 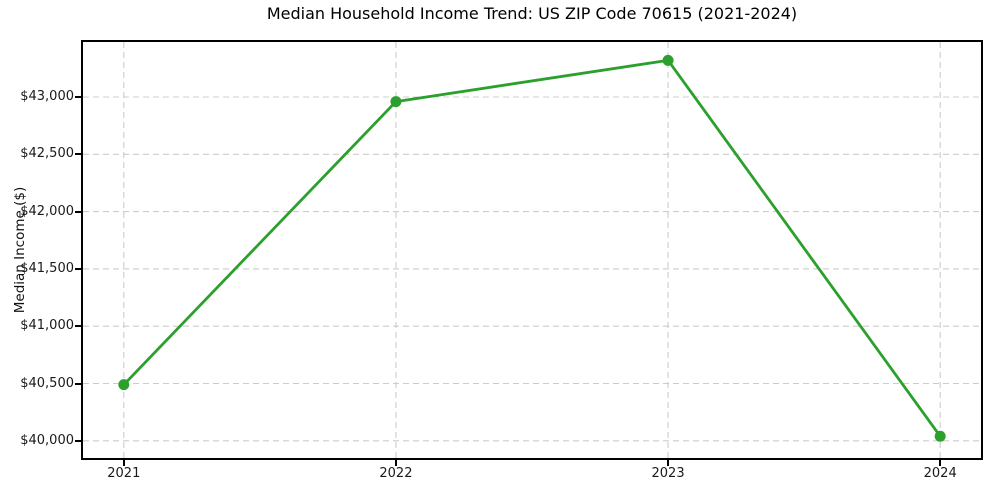 I want to click on x-tick-label: 2024, so click(x=940, y=473).